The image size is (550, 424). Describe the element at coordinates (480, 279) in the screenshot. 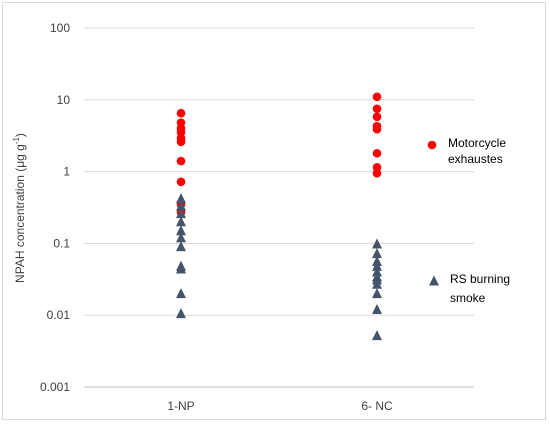

I see `legend-label-line: RS burning` at that location.